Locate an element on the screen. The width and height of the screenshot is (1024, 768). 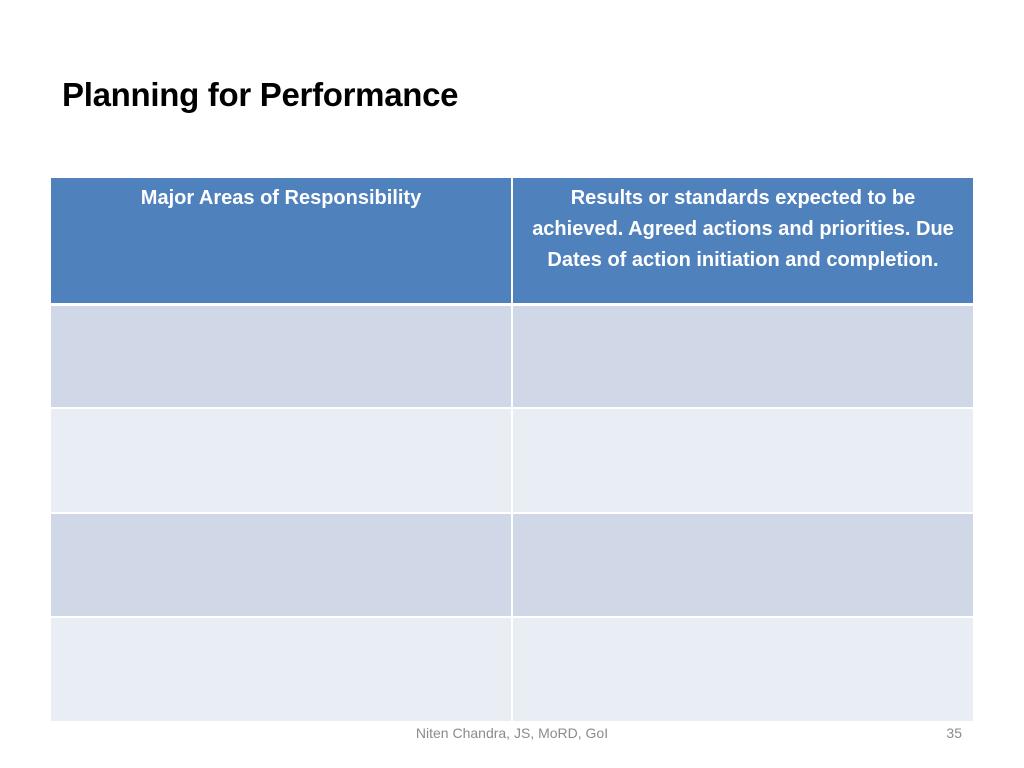
page-number: 35 is located at coordinates (954, 733).